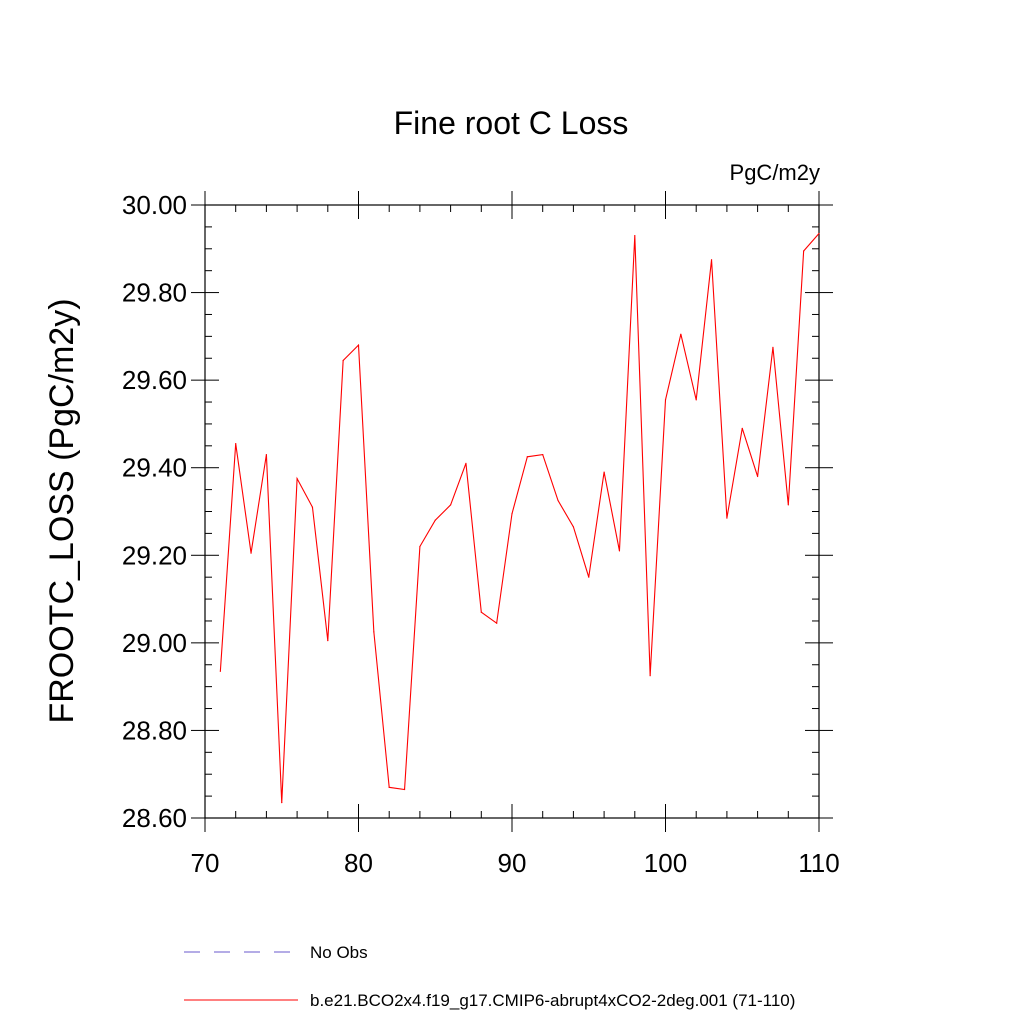 This screenshot has height=1024, width=1024. I want to click on y-tick-label: 29.00, so click(154, 643).